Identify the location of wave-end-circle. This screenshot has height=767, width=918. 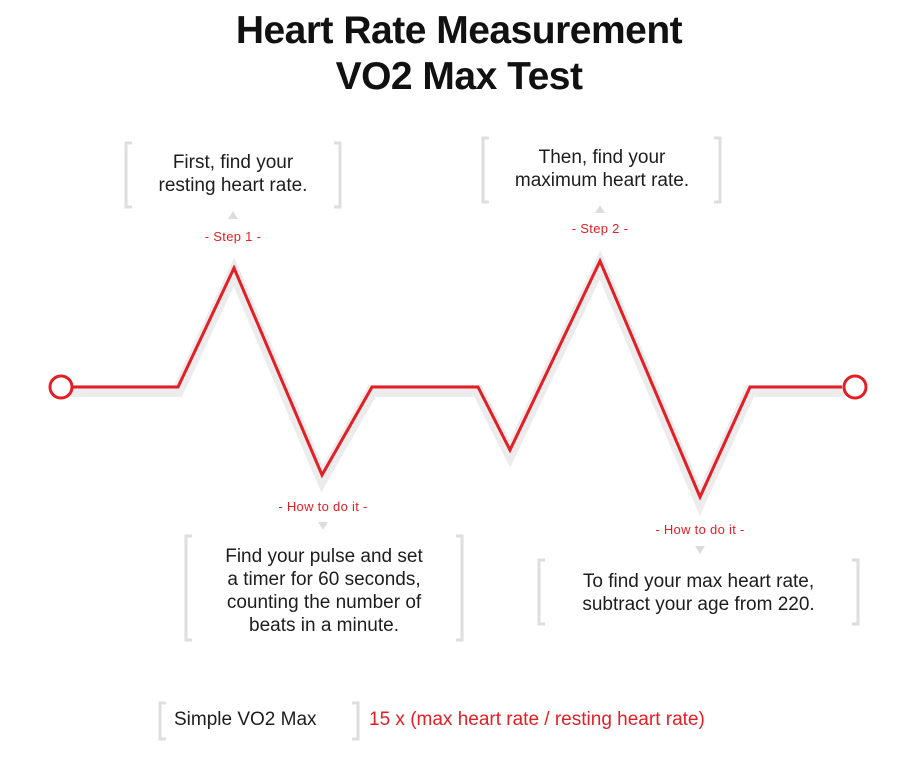
(855, 387).